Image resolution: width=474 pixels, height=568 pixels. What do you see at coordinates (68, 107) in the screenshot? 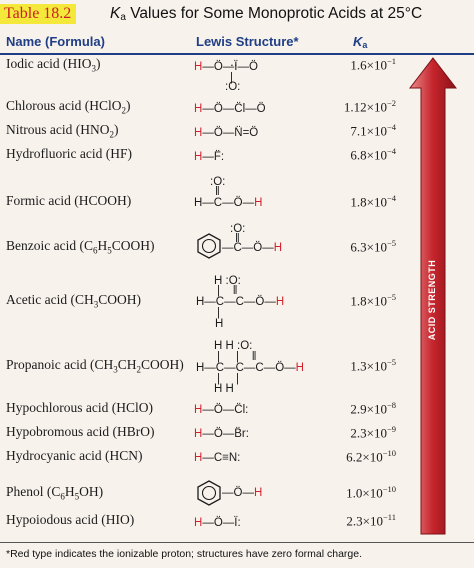
I see `acid-name: Chlorous acid (HClO2)` at bounding box center [68, 107].